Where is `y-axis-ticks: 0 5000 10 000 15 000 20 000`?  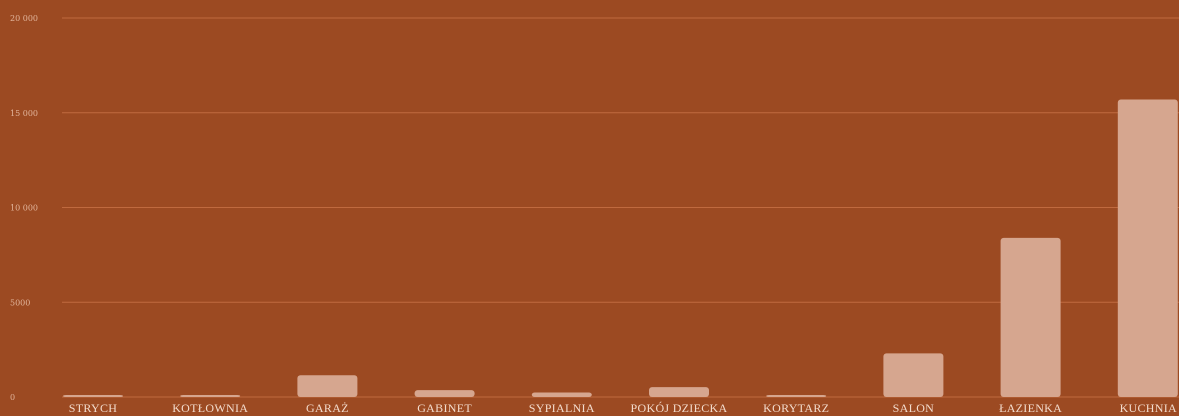 y-axis-ticks: 0 5000 10 000 15 000 20 000 is located at coordinates (24, 208).